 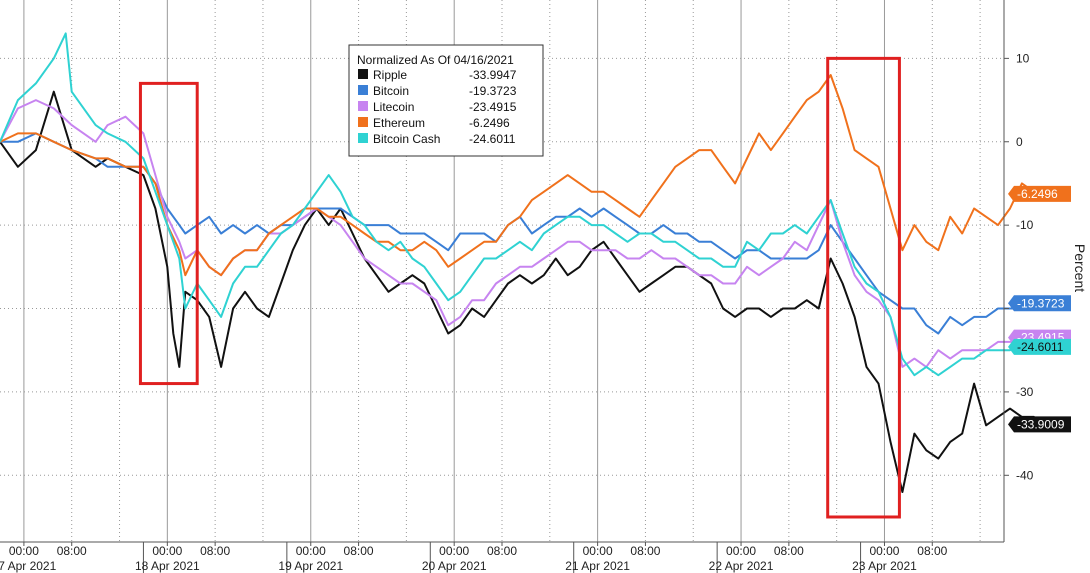 I want to click on end-label-text: -6.2496, so click(x=1037, y=194).